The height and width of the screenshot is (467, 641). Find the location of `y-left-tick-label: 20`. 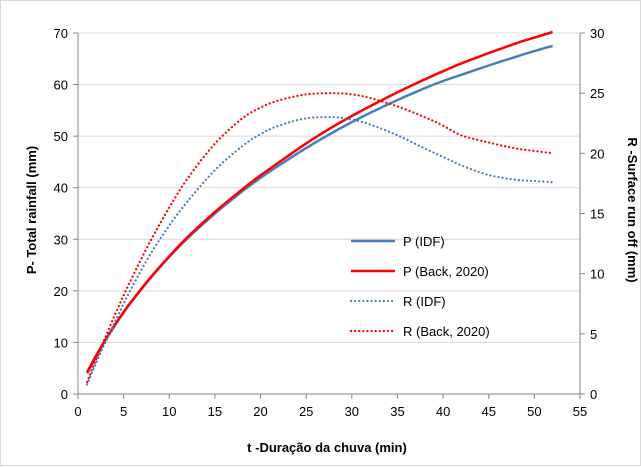

y-left-tick-label: 20 is located at coordinates (61, 291).